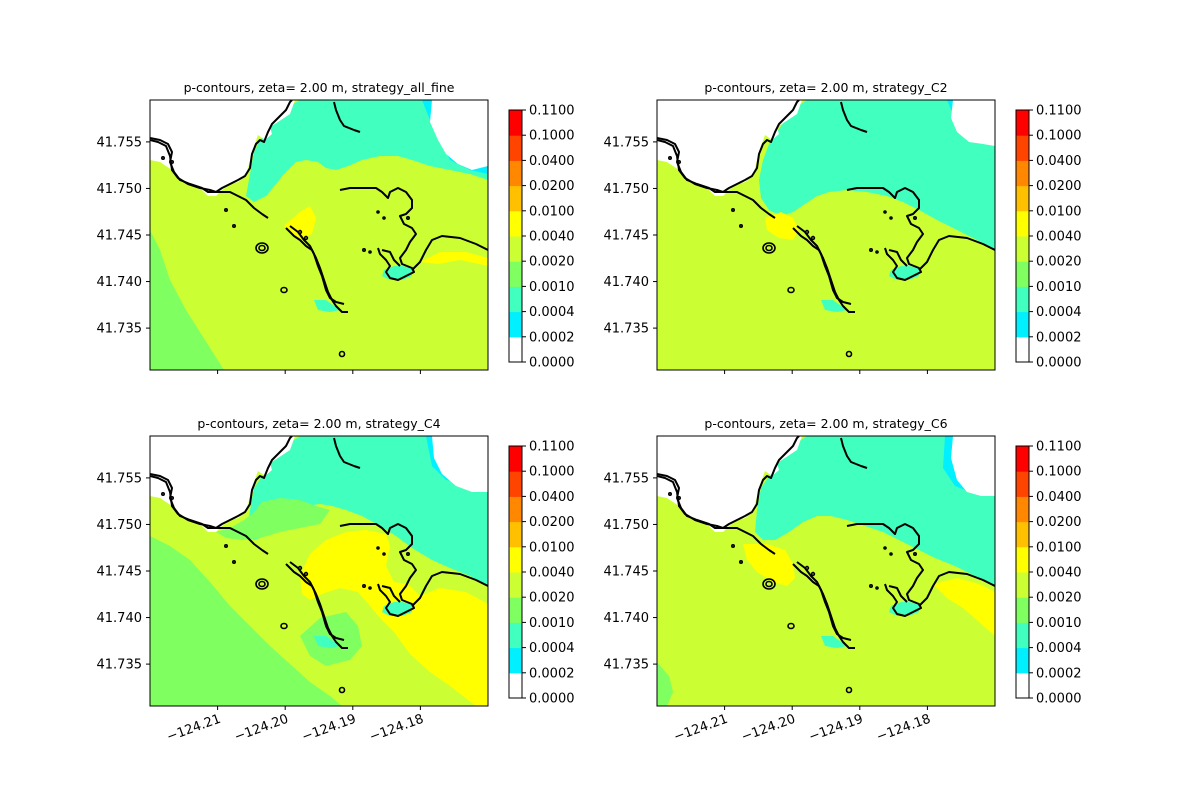 The image size is (1200, 800). What do you see at coordinates (627, 618) in the screenshot?
I see `y-tick-label: 41.740` at bounding box center [627, 618].